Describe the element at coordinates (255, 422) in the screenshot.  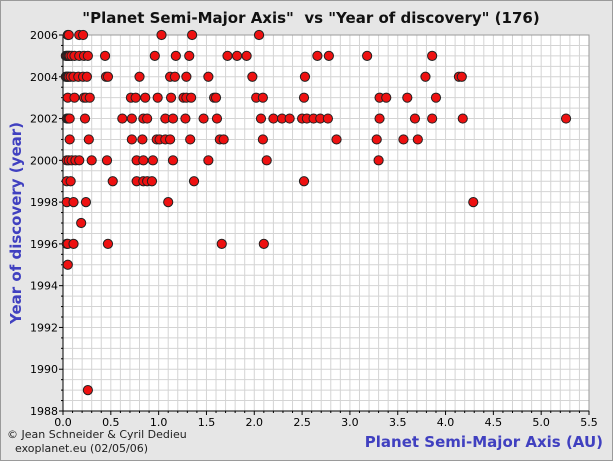
I see `x-tick-label: 2.0` at that location.